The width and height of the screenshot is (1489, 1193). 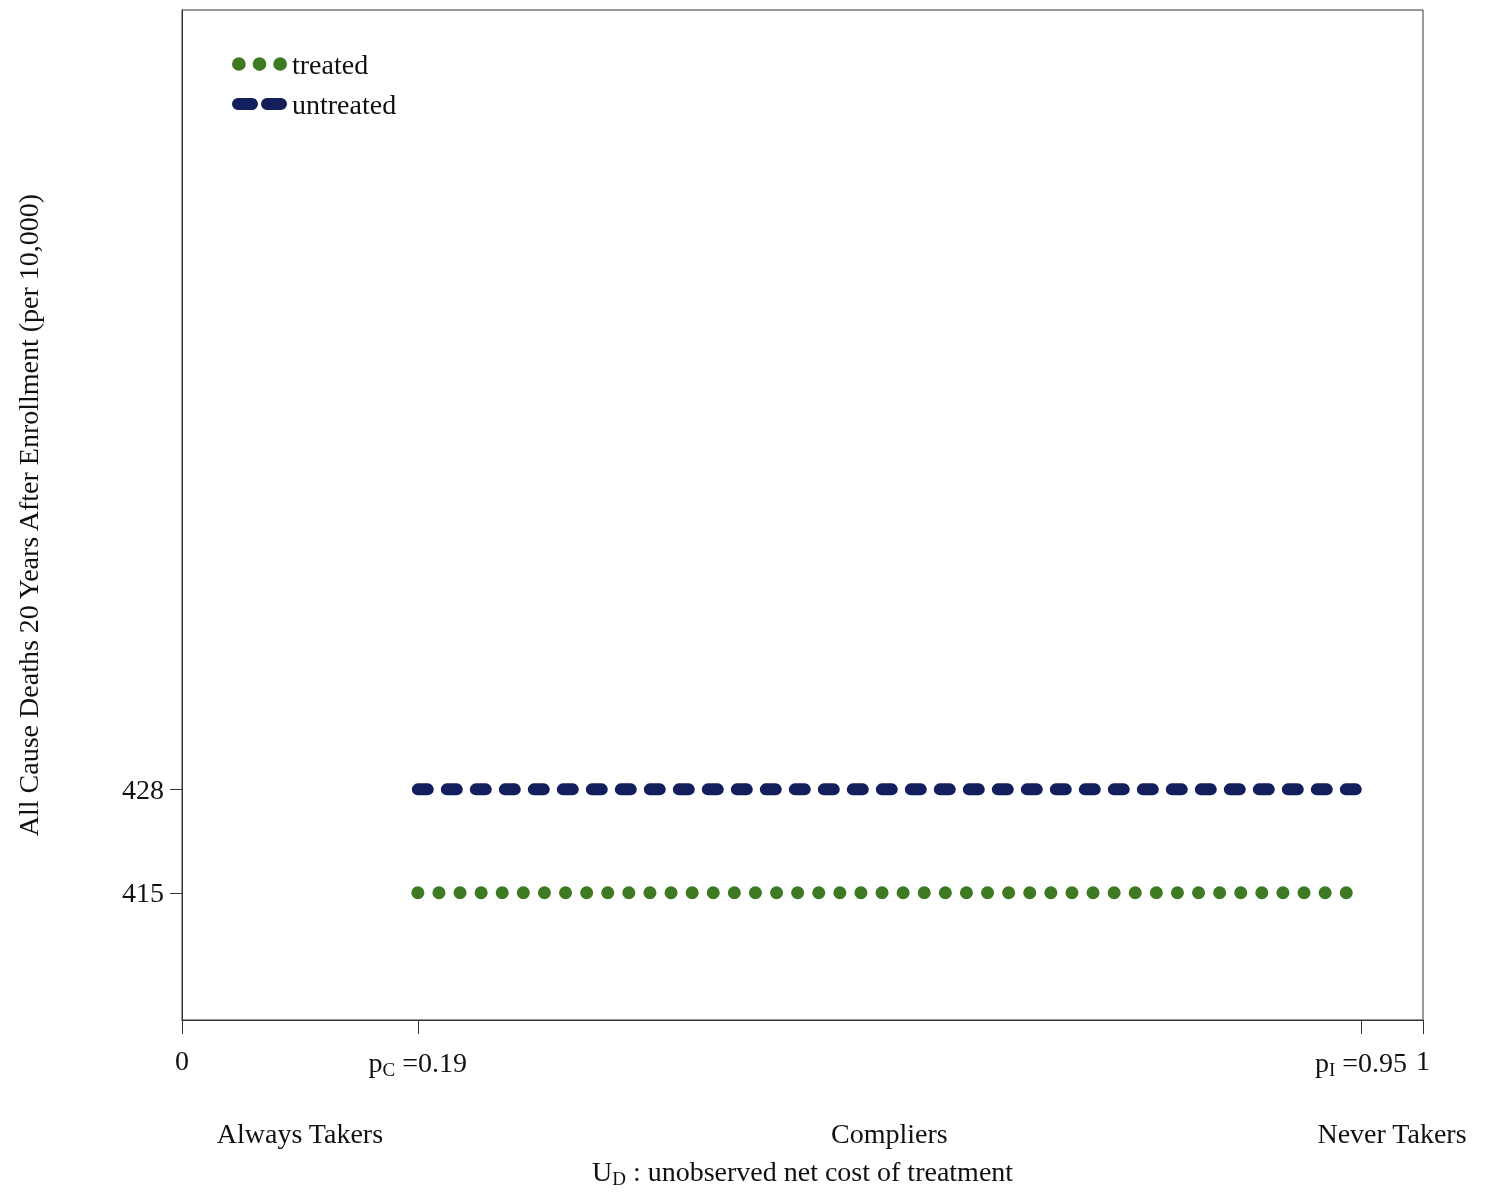 I want to click on y-tick-label: 415, so click(x=143, y=893).